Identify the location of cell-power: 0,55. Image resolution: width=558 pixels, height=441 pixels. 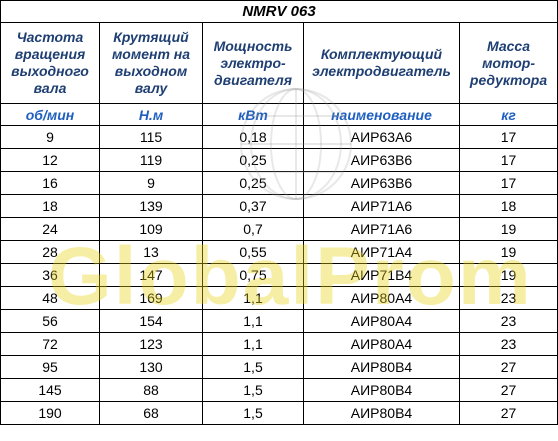
(253, 252).